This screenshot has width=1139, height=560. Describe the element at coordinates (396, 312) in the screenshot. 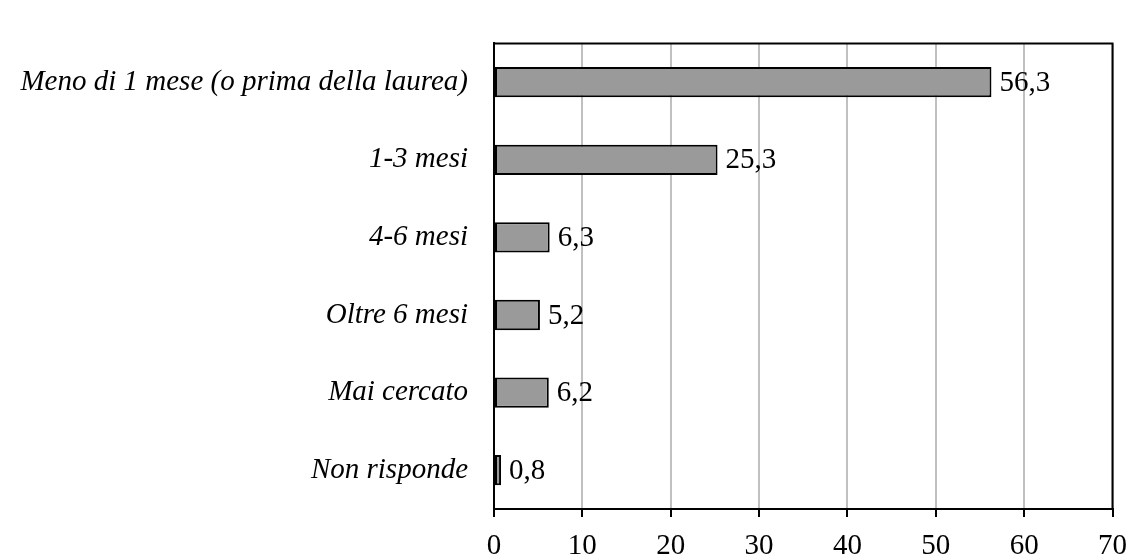

I see `y-tick-label: Oltre 6 mesi` at that location.